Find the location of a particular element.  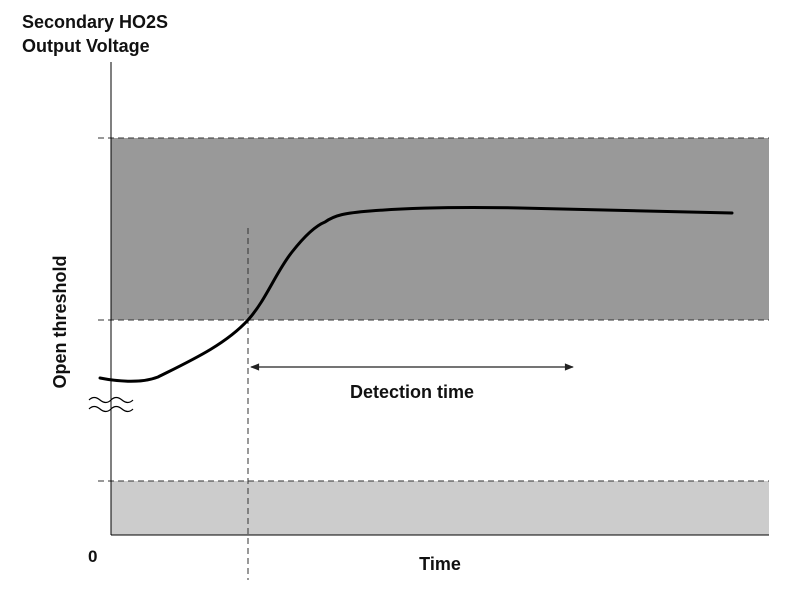

y-axis-label: Open threshold is located at coordinates (60, 321).